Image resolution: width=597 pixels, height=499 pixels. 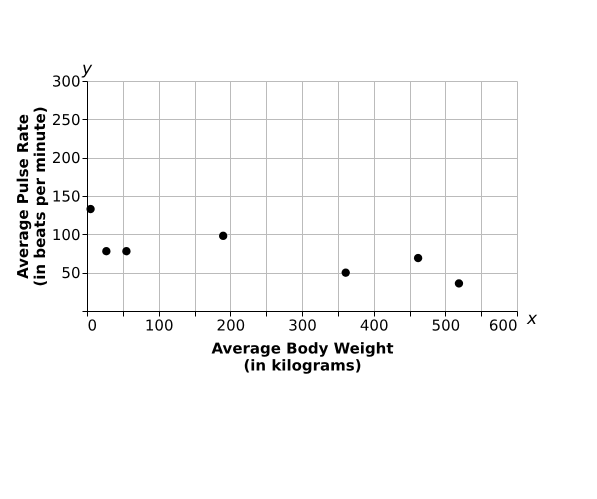 I want to click on y-tick-label: 50, so click(x=70, y=273).